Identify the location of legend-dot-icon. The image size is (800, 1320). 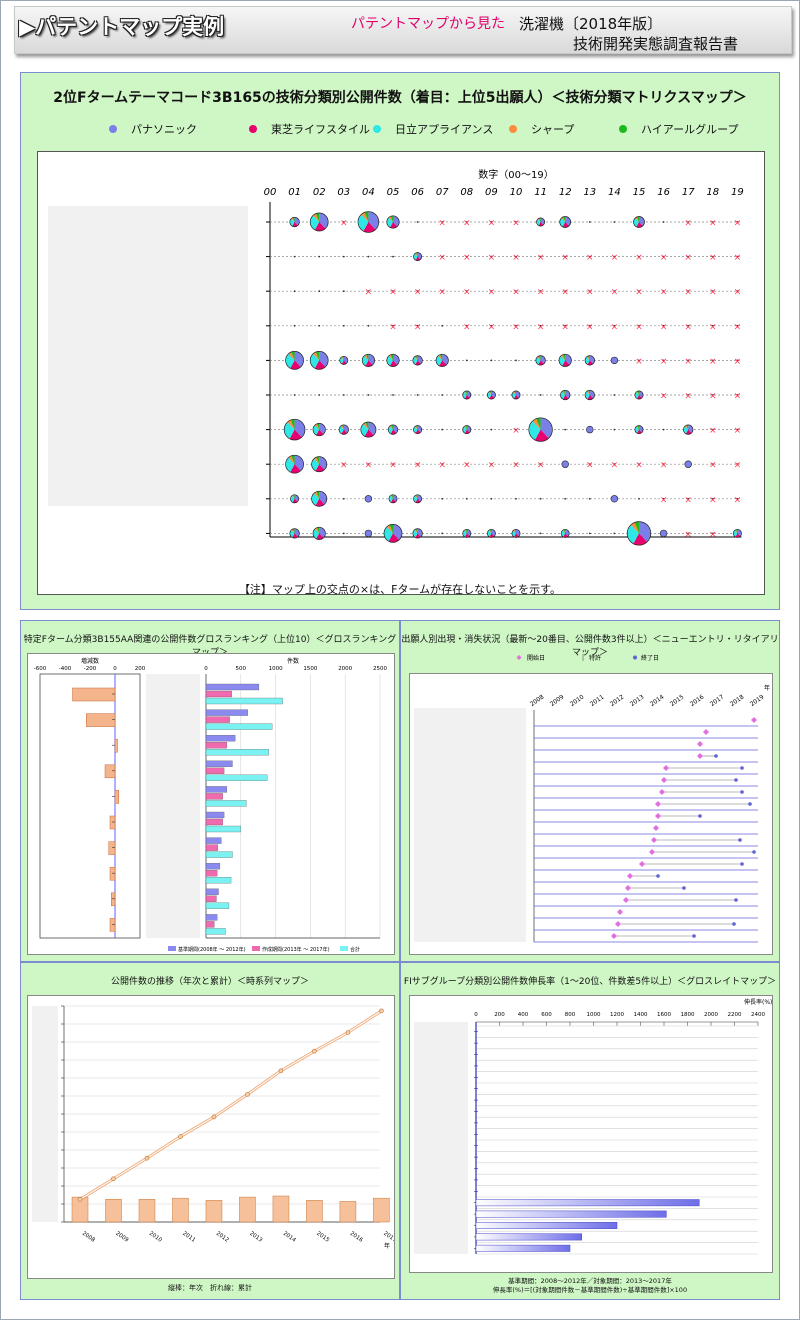
(113, 129).